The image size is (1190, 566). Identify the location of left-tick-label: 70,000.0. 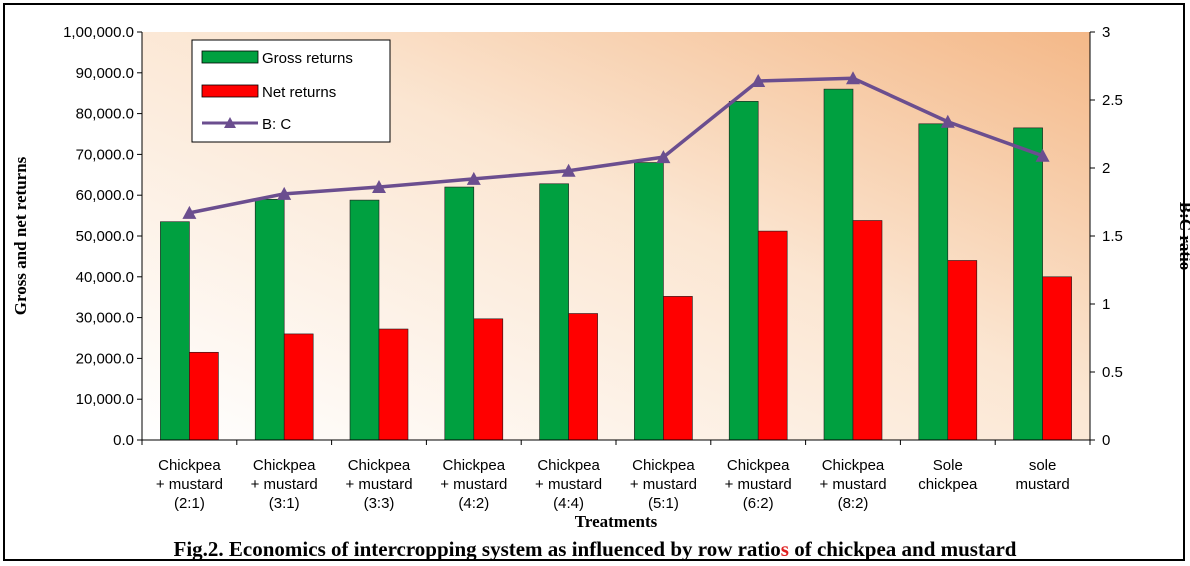
(105, 154).